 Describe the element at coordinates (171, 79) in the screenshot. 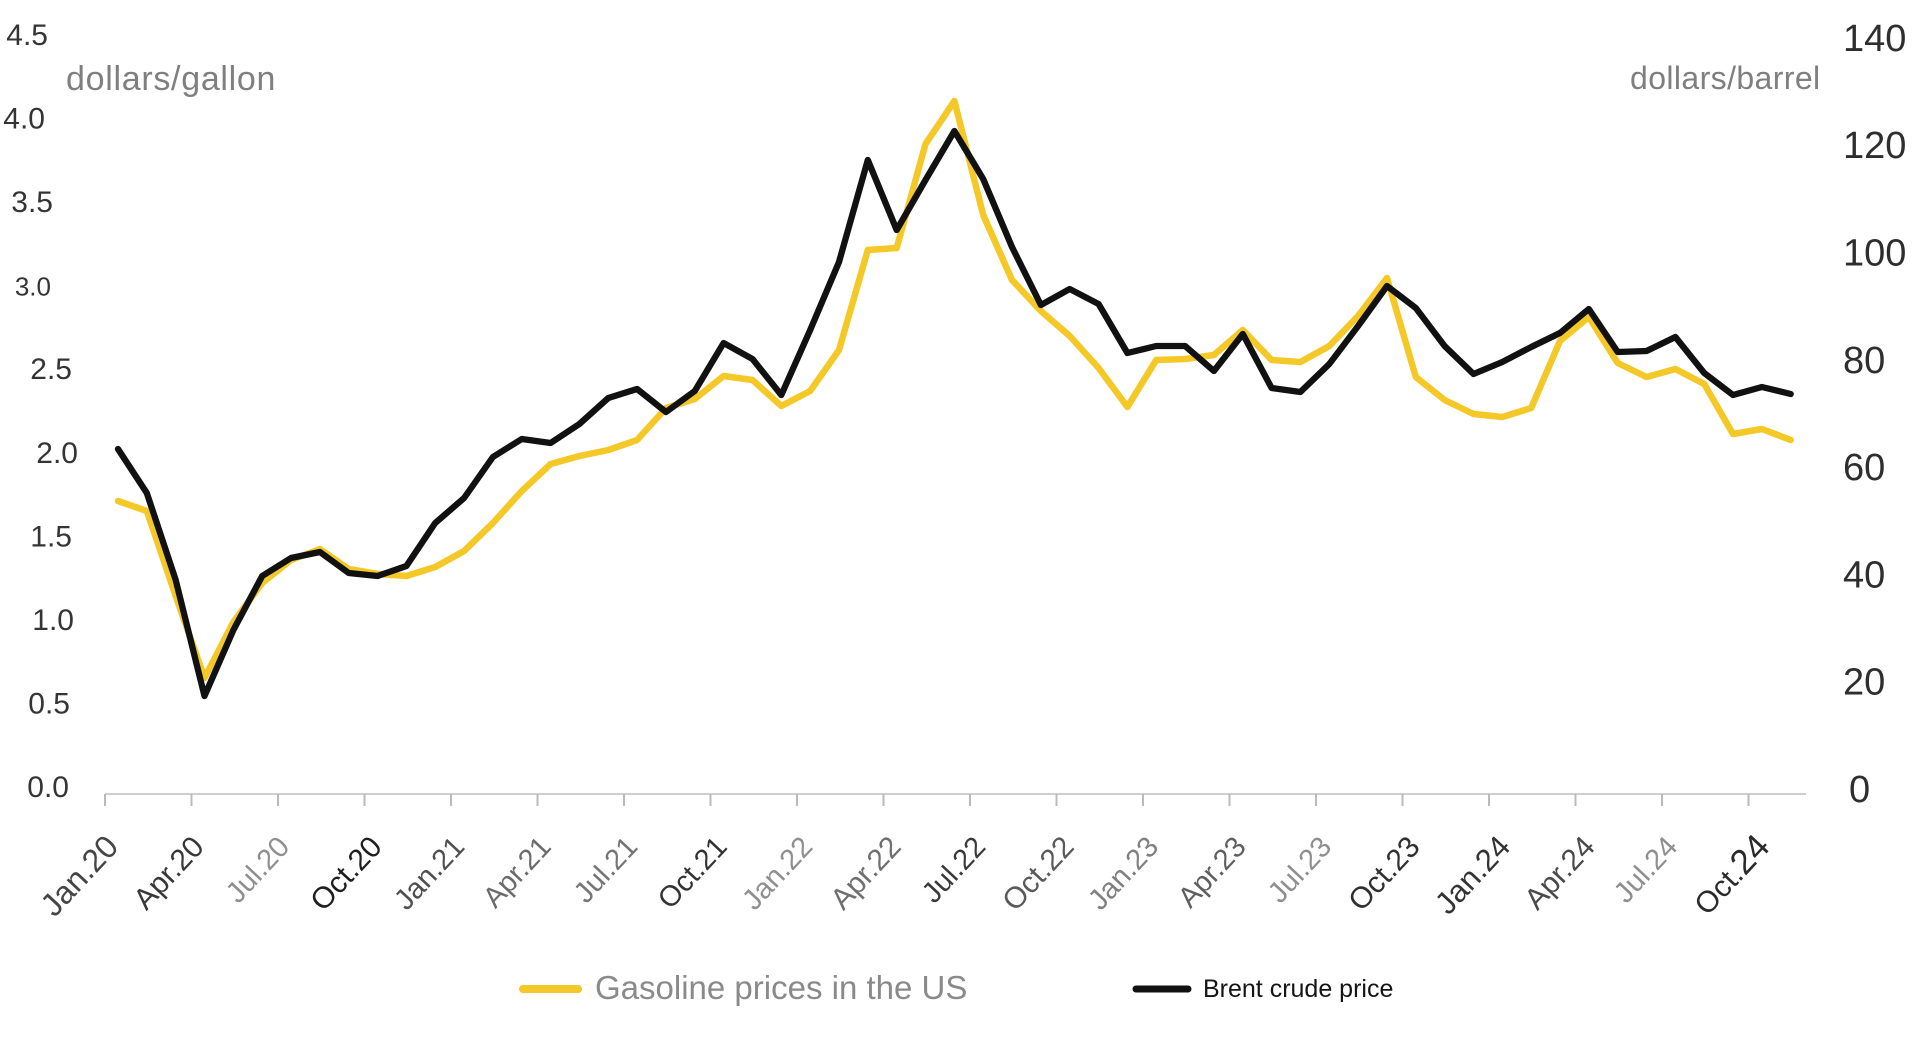

I see `svg-text: dollars/gallon` at that location.